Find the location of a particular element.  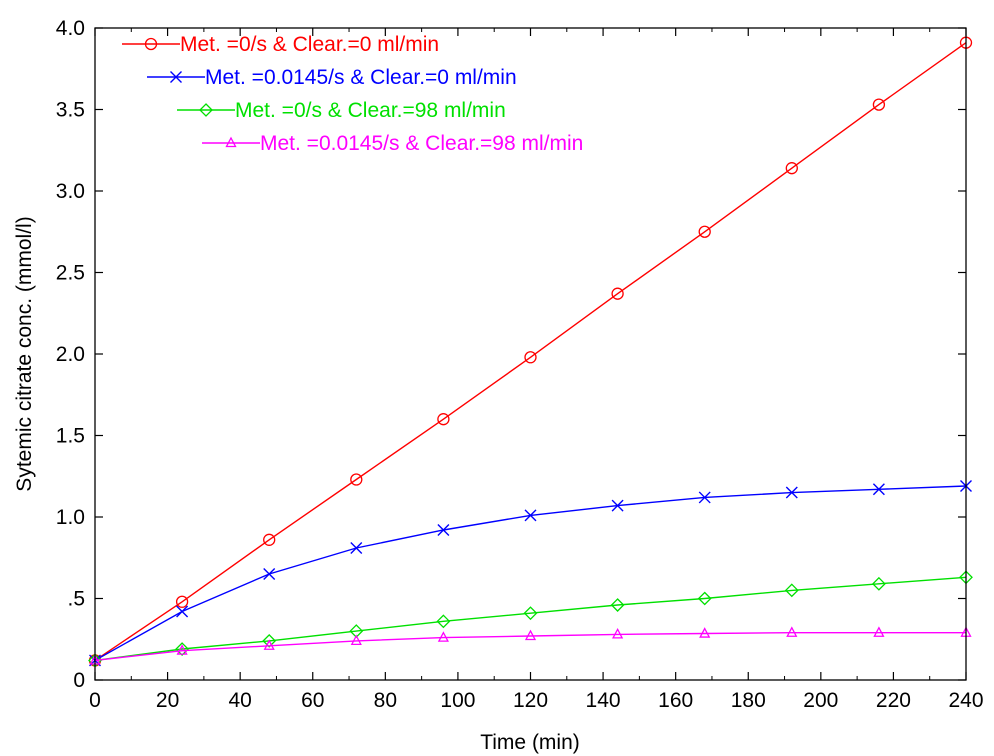

y-tick-label: 1.0 is located at coordinates (70, 517).